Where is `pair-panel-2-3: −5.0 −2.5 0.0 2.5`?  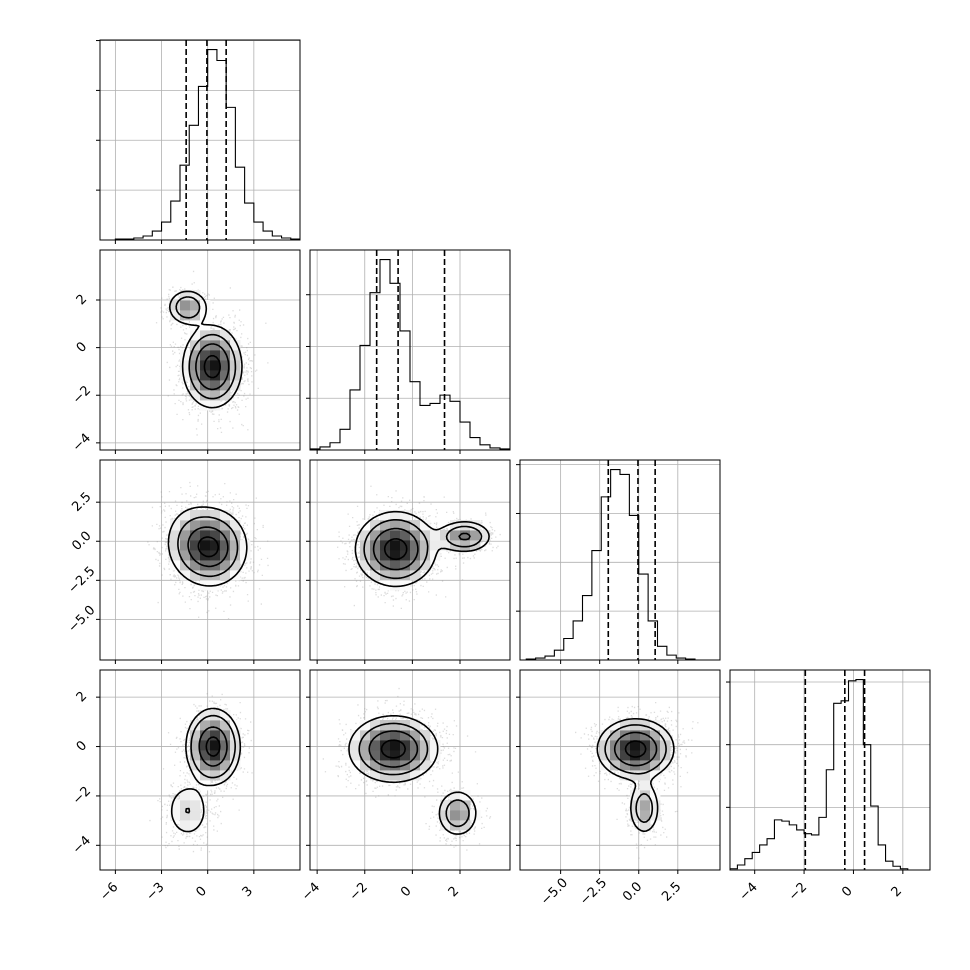 pair-panel-2-3: −5.0 −2.5 0.0 2.5 is located at coordinates (618, 788).